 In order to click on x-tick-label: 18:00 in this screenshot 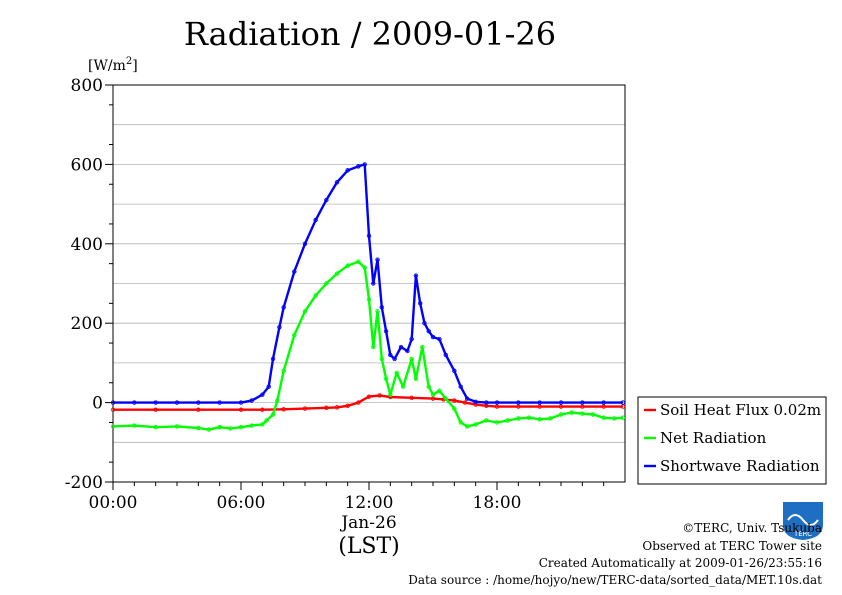, I will do `click(497, 503)`.